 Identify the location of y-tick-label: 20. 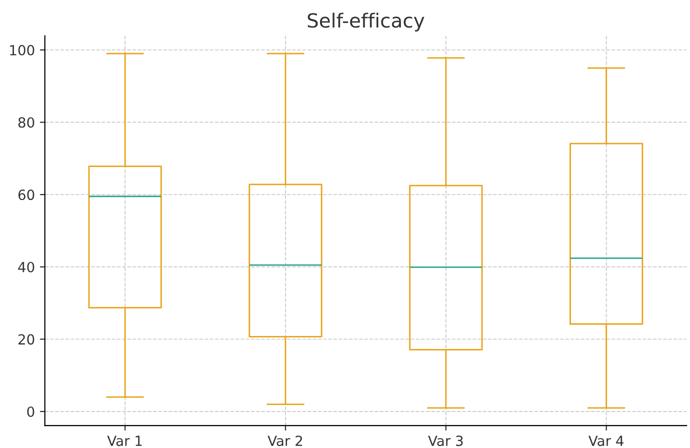
(26, 339).